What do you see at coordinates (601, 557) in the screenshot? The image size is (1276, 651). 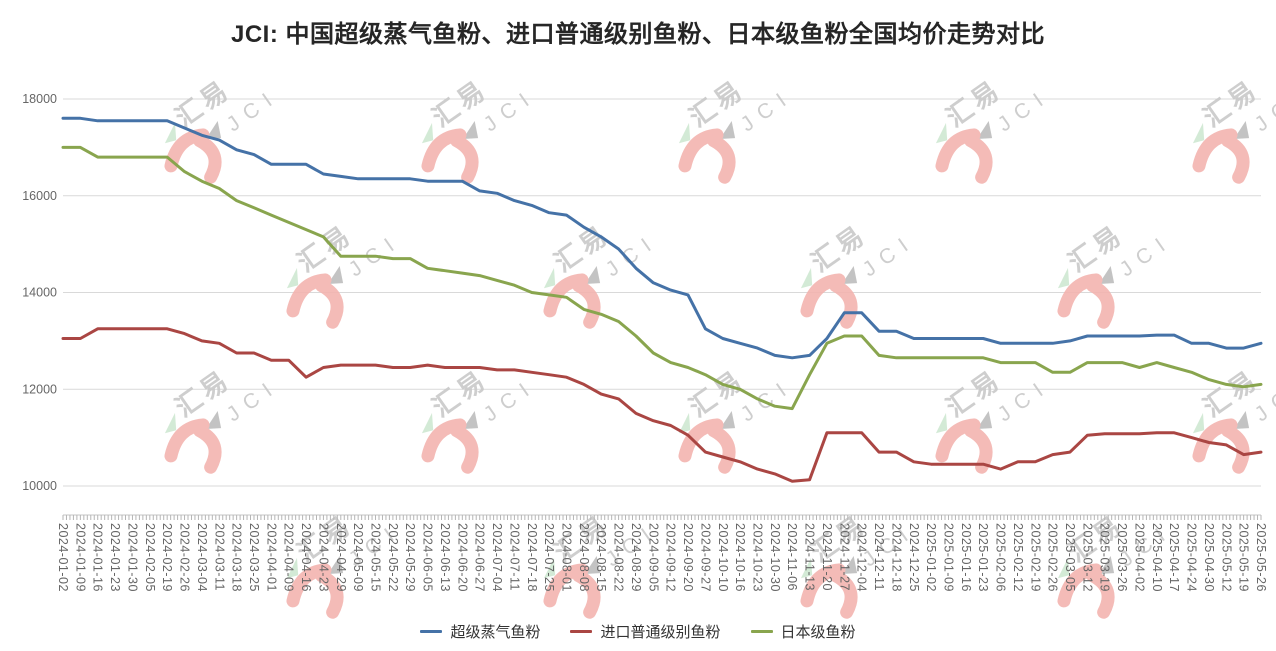 I see `x-axis-label: 2024-08-15` at bounding box center [601, 557].